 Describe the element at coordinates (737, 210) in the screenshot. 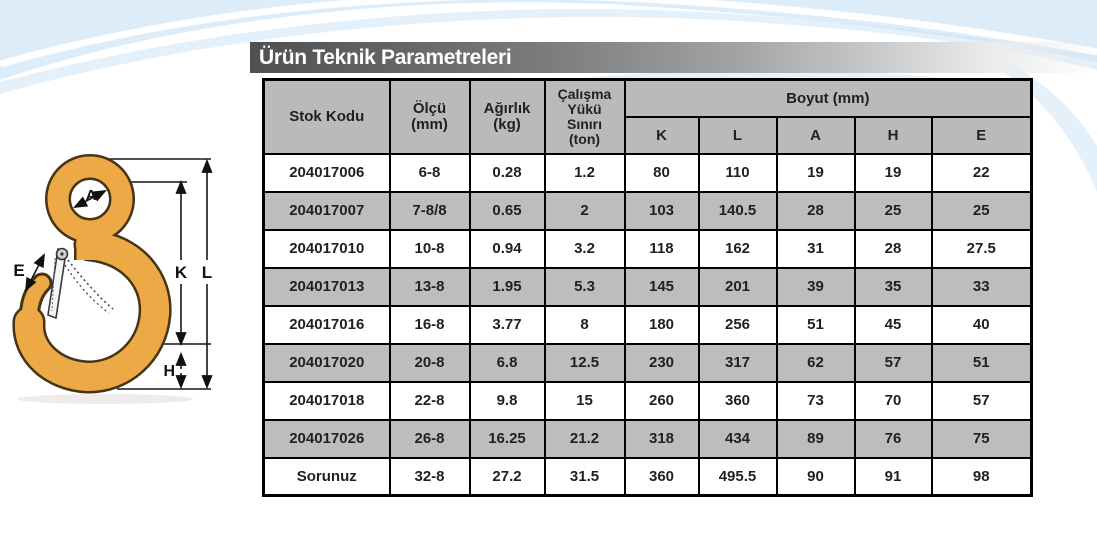

I see `cell-l: 140.5` at that location.